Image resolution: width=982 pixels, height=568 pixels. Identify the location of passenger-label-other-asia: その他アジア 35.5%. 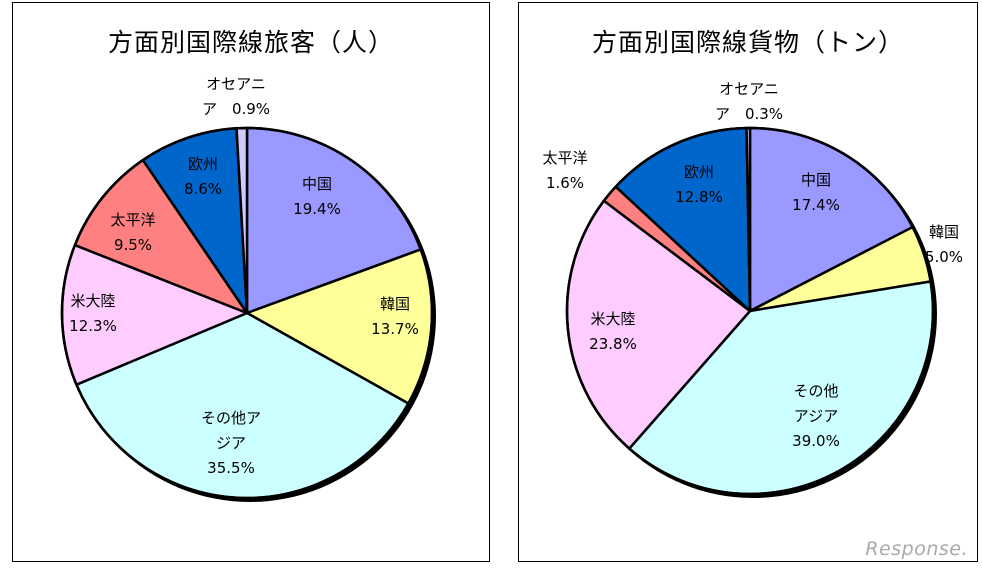
(231, 443).